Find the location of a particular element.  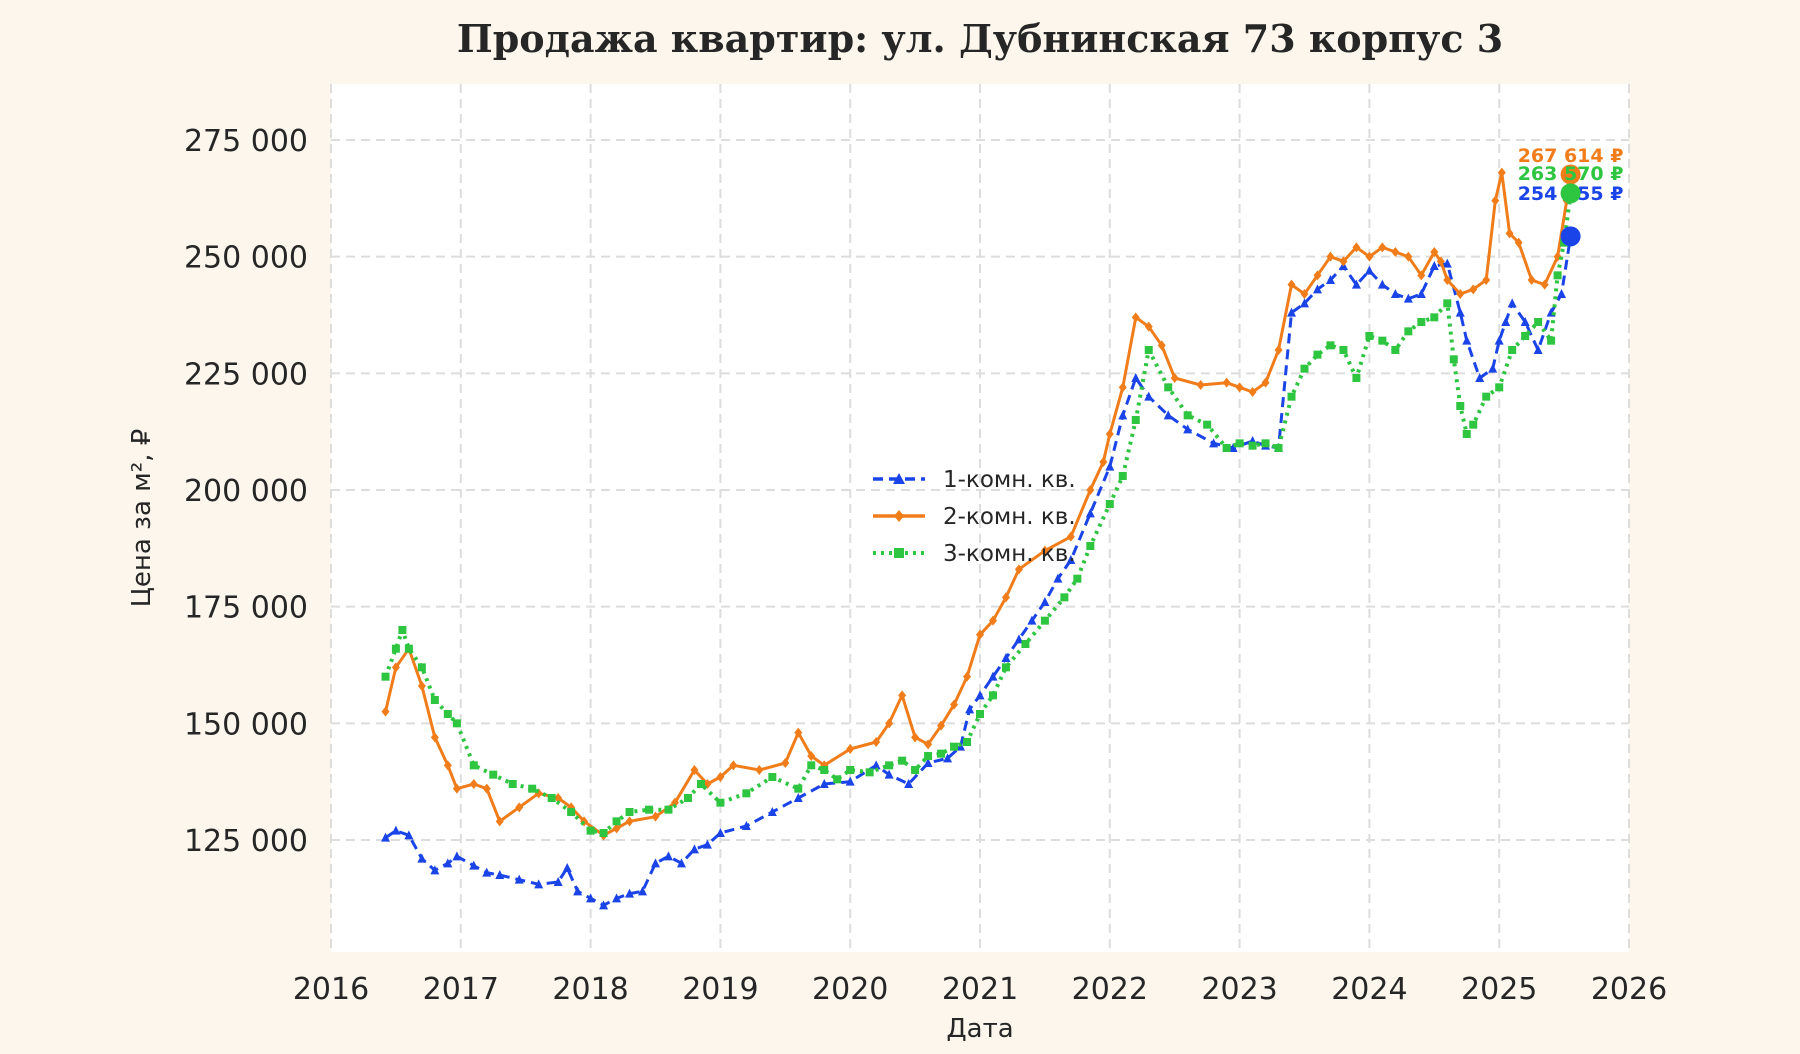

x-tick-label: 2016 is located at coordinates (331, 989).